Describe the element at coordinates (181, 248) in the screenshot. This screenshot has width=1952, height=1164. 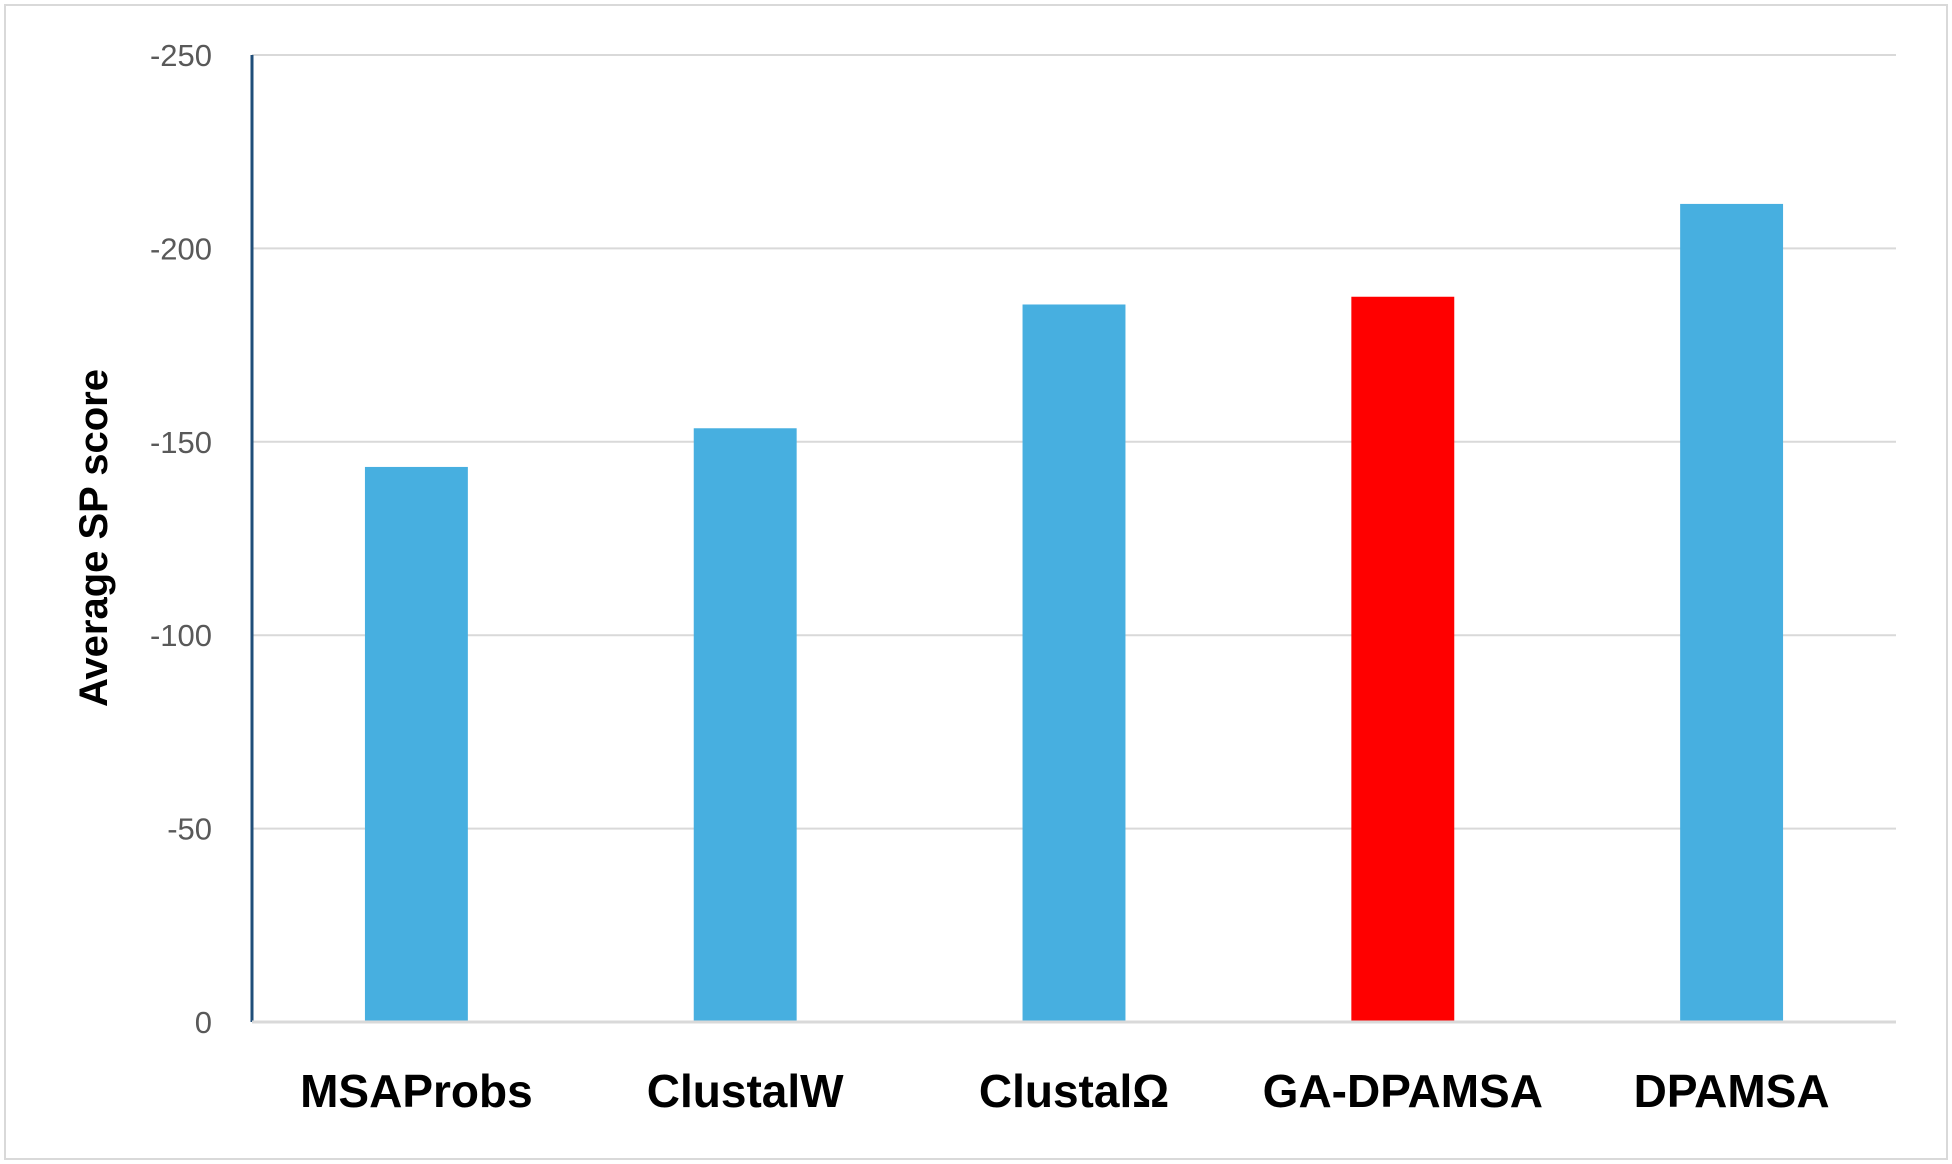
I see `y-tick-label: -200` at that location.